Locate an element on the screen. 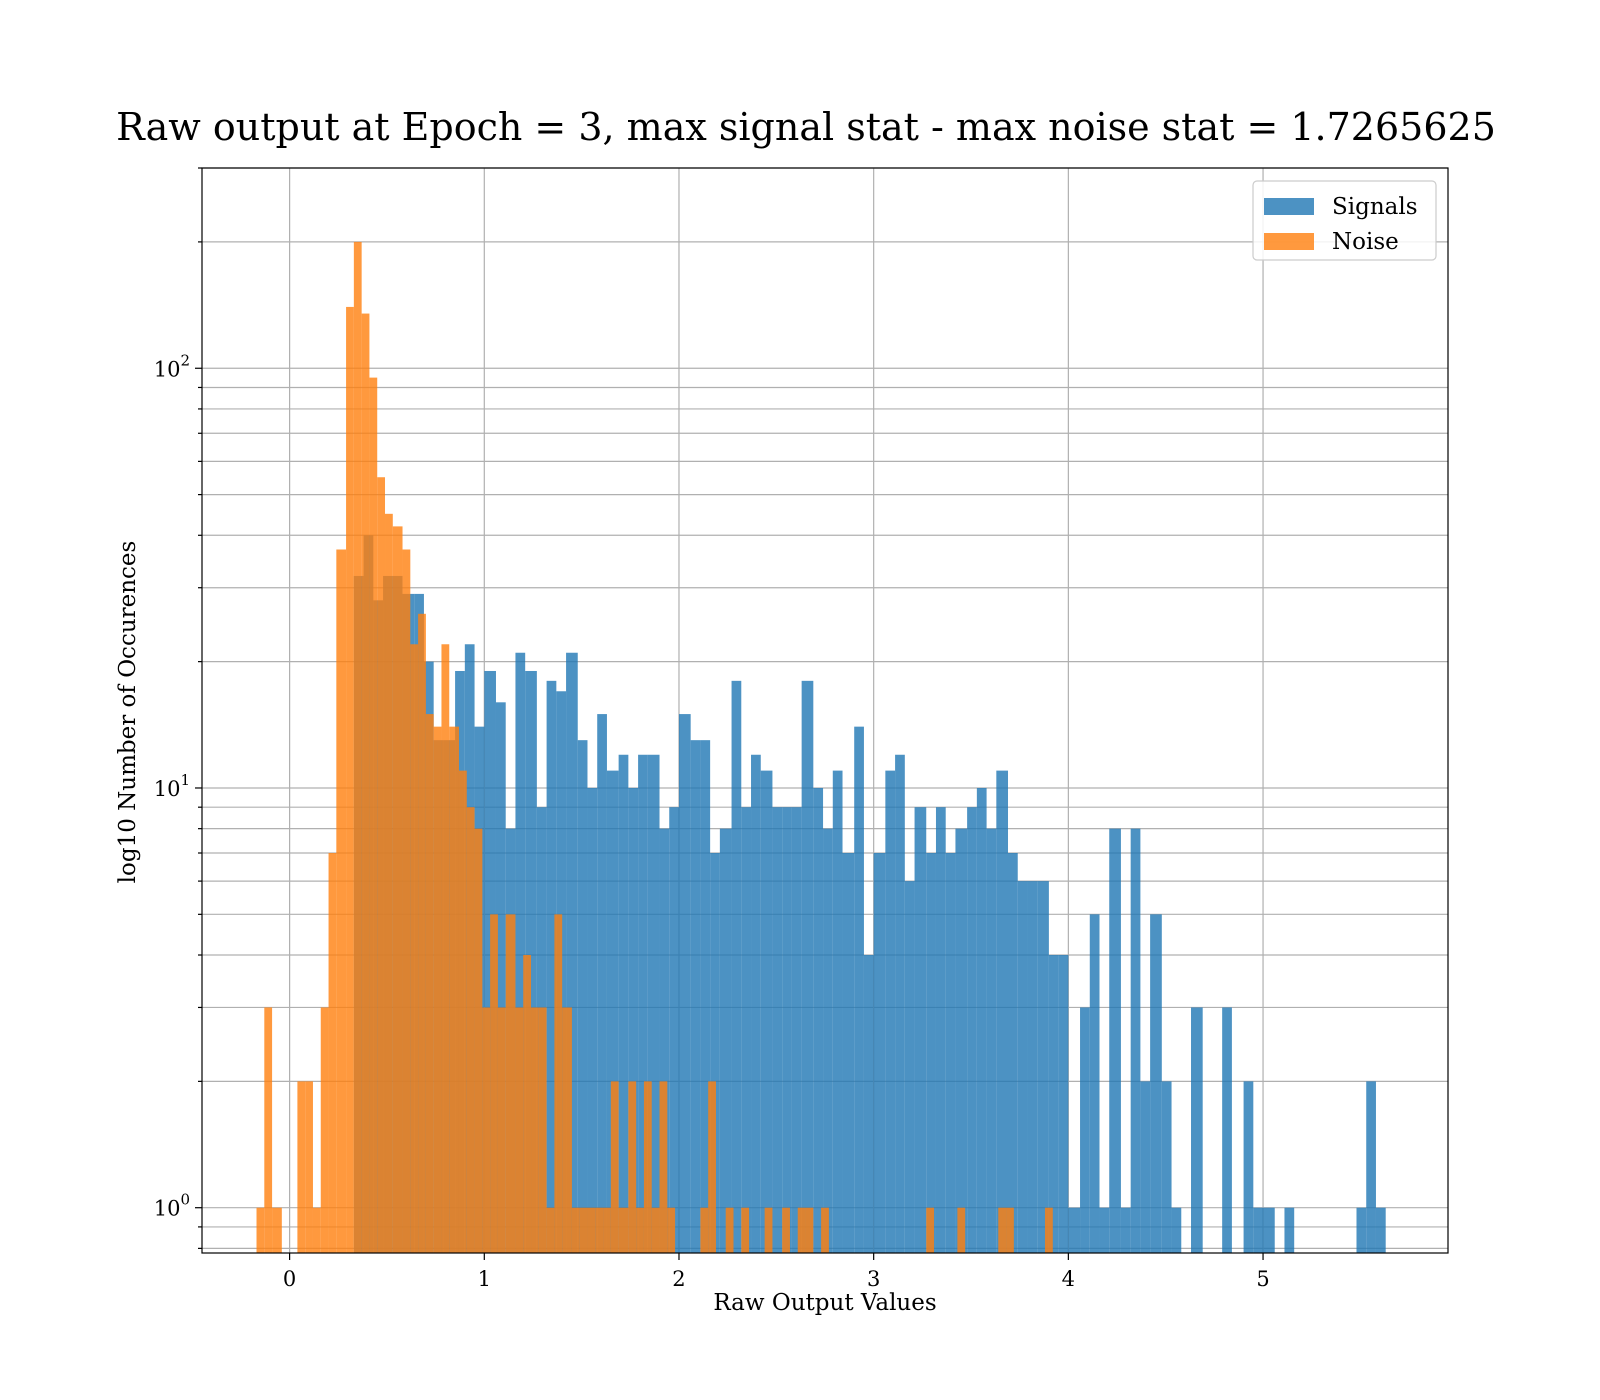  y-tick-label: 10² is located at coordinates (172, 366).